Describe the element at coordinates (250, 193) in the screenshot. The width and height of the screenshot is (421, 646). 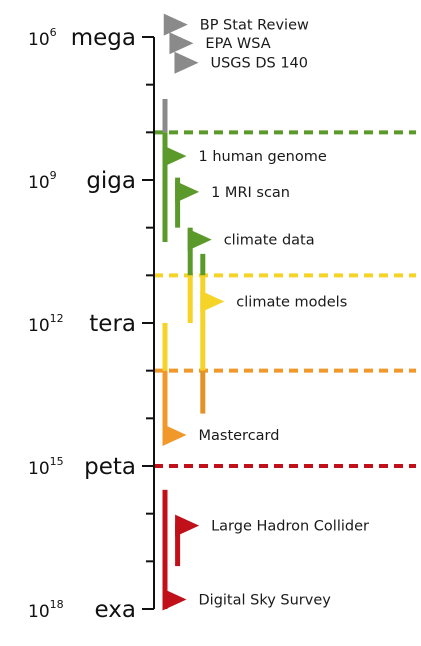
I see `flag-label: 1 MRI scan` at that location.